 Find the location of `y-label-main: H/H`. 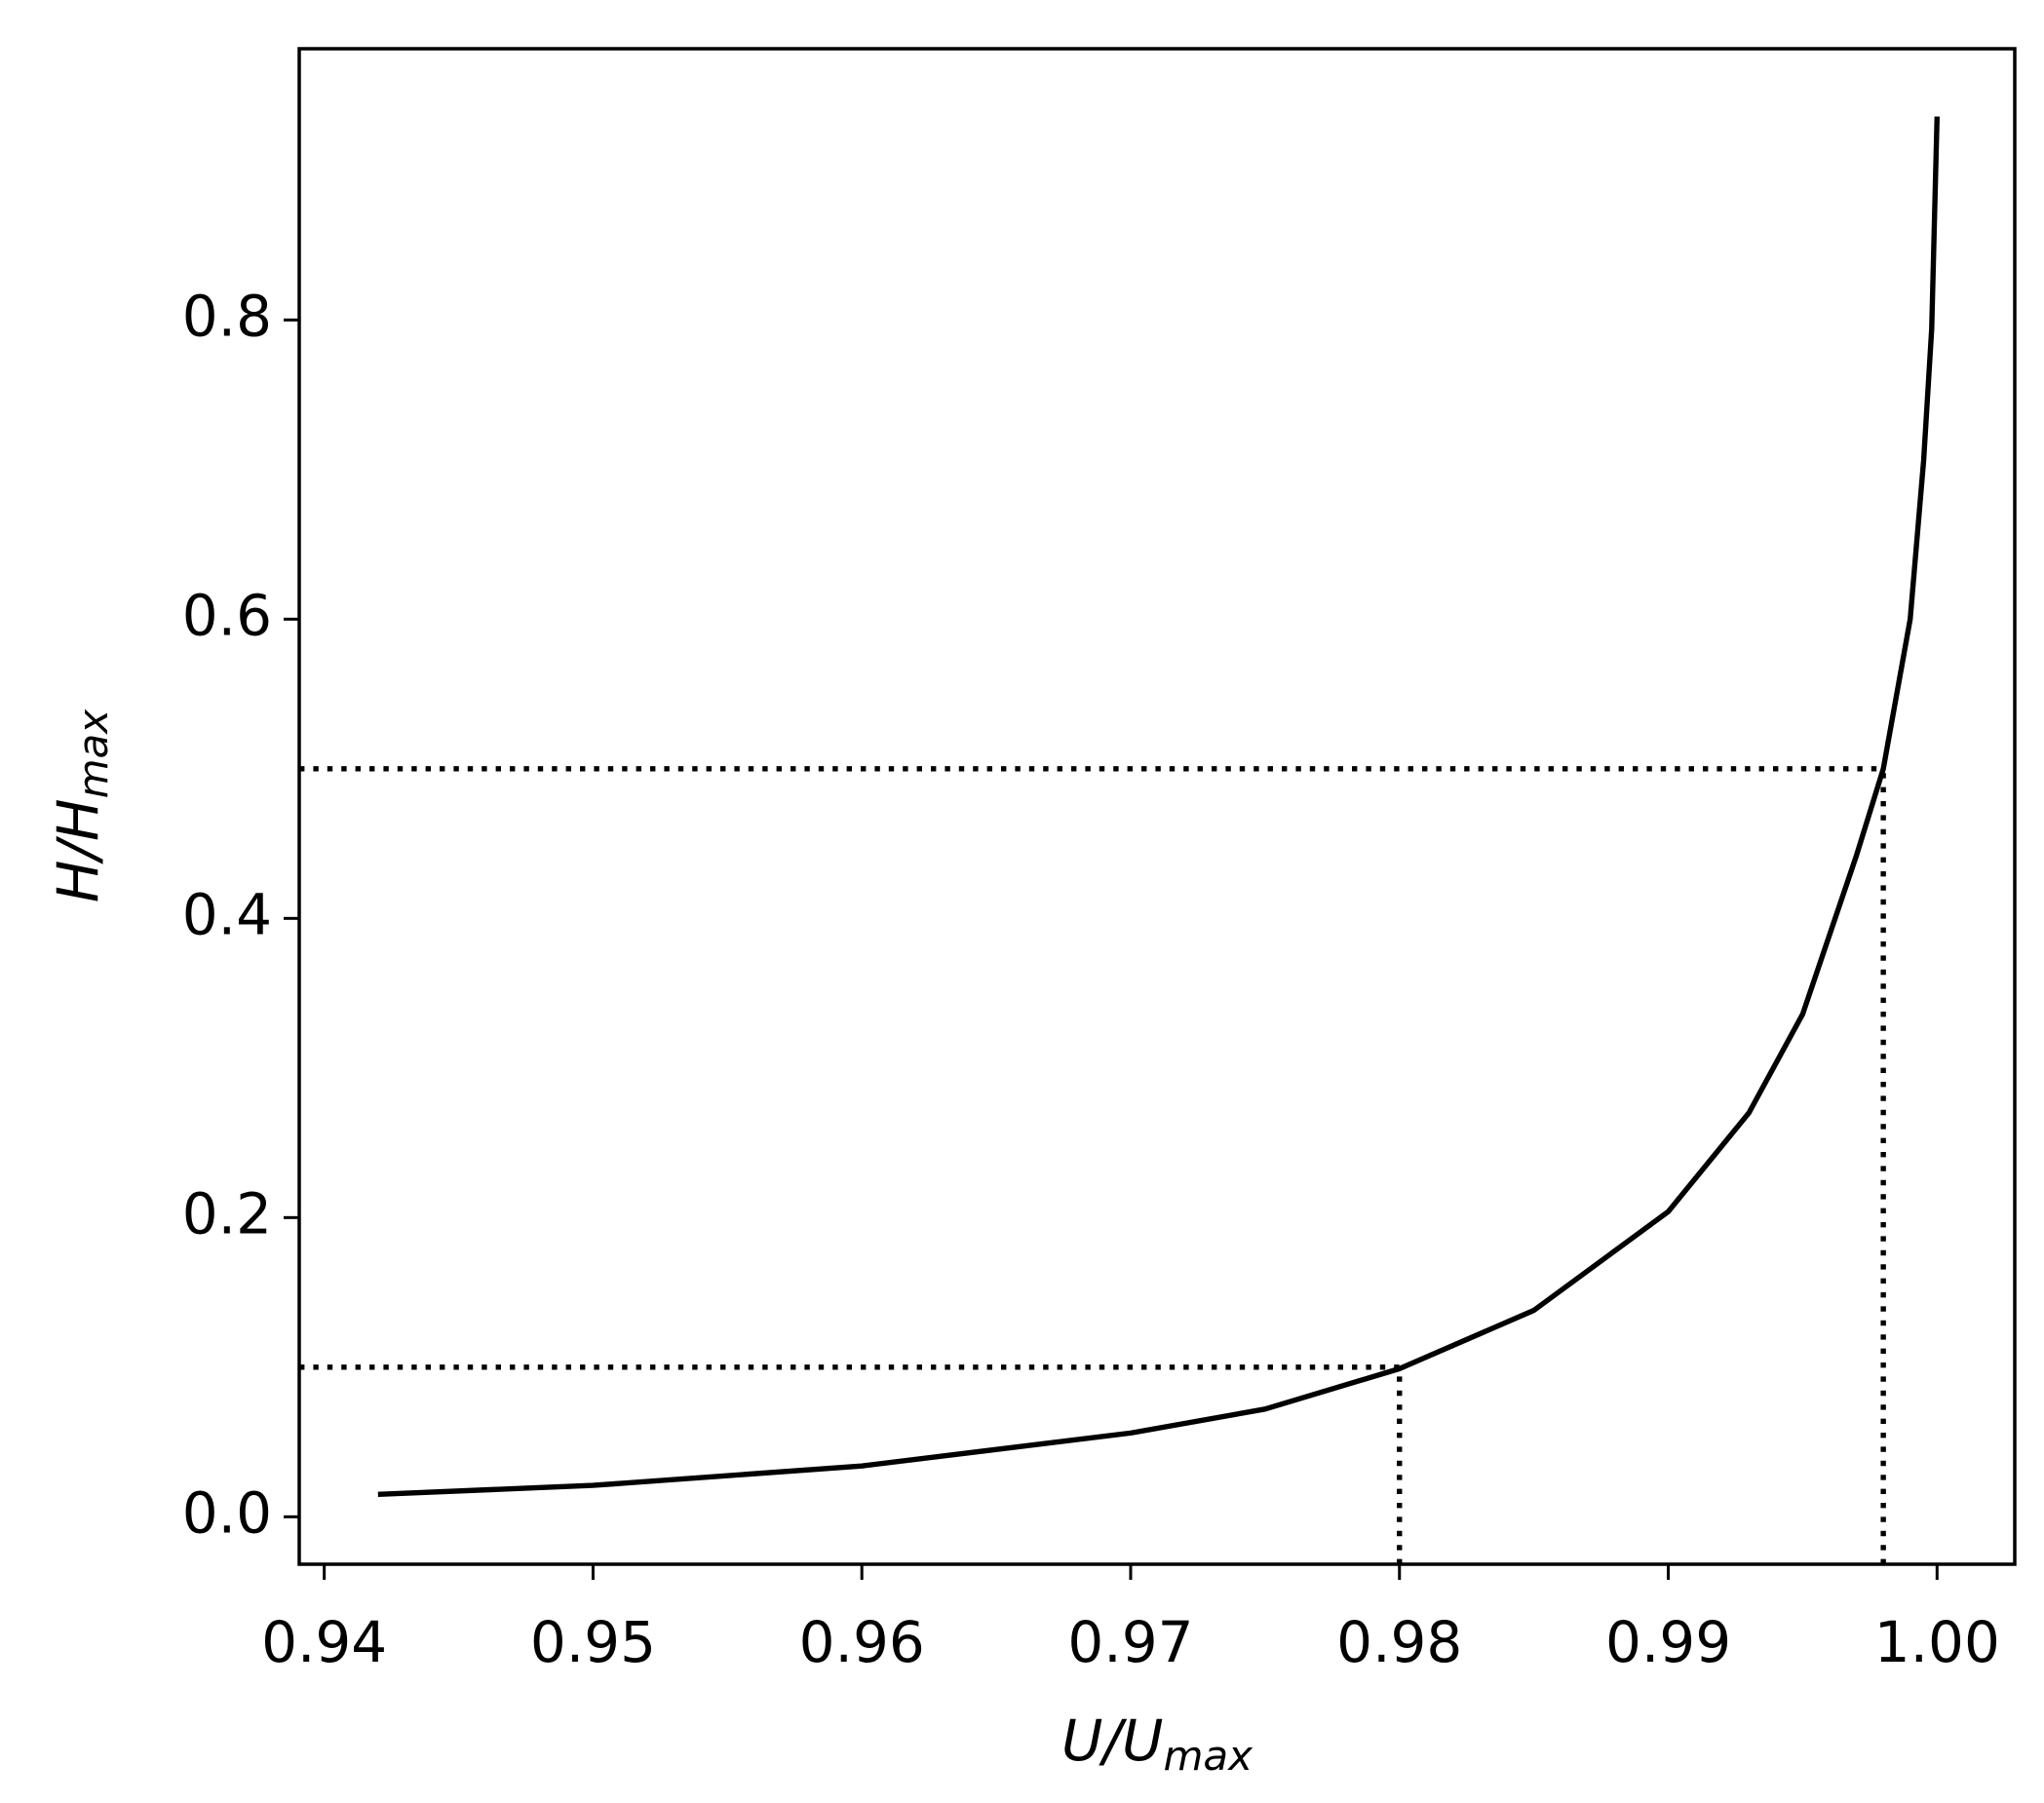

y-label-main: H/H is located at coordinates (78, 850).